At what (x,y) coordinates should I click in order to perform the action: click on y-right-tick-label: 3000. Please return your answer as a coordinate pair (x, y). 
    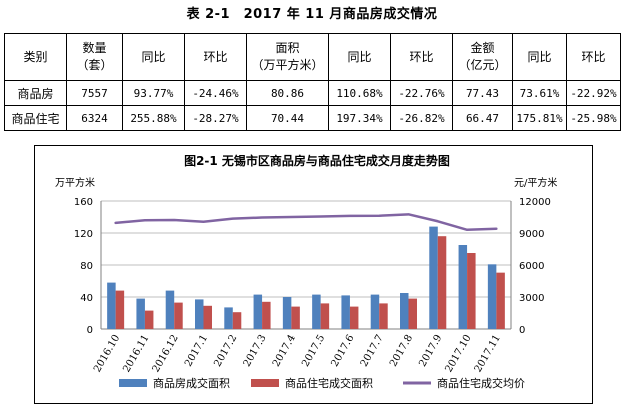
    Looking at the image, I should click on (531, 298).